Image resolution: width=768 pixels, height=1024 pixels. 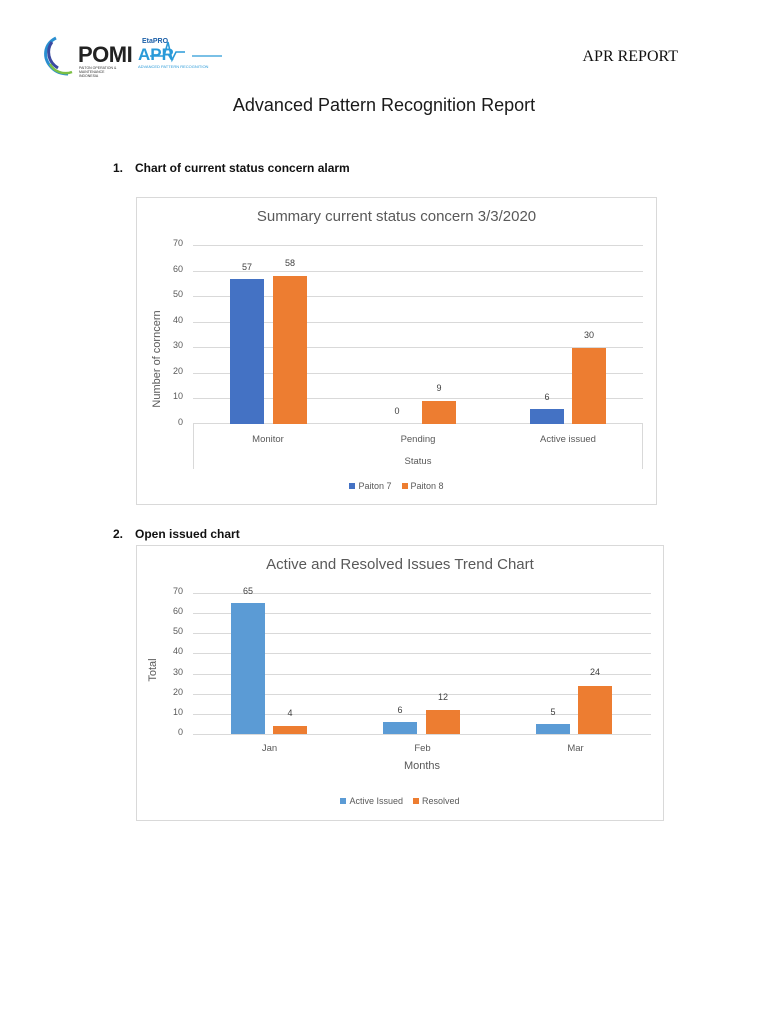 I want to click on legend-item-paiton8: Paiton 8, so click(x=422, y=486).